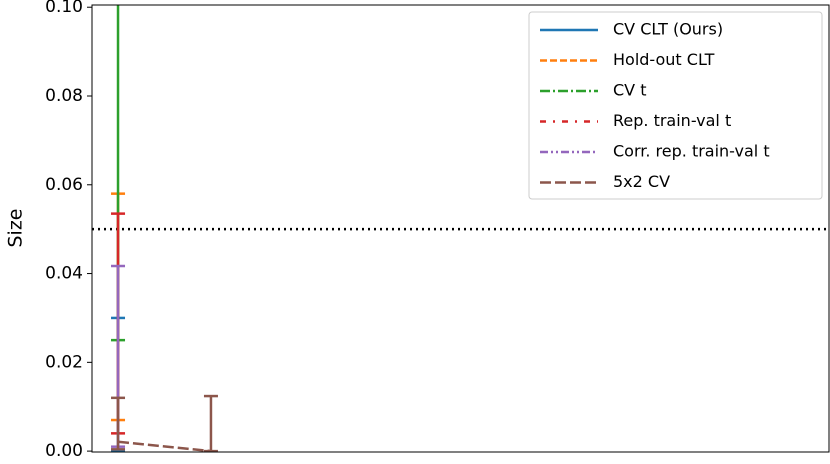 Image resolution: width=830 pixels, height=464 pixels. I want to click on y-tick-label: 0.08, so click(64, 96).